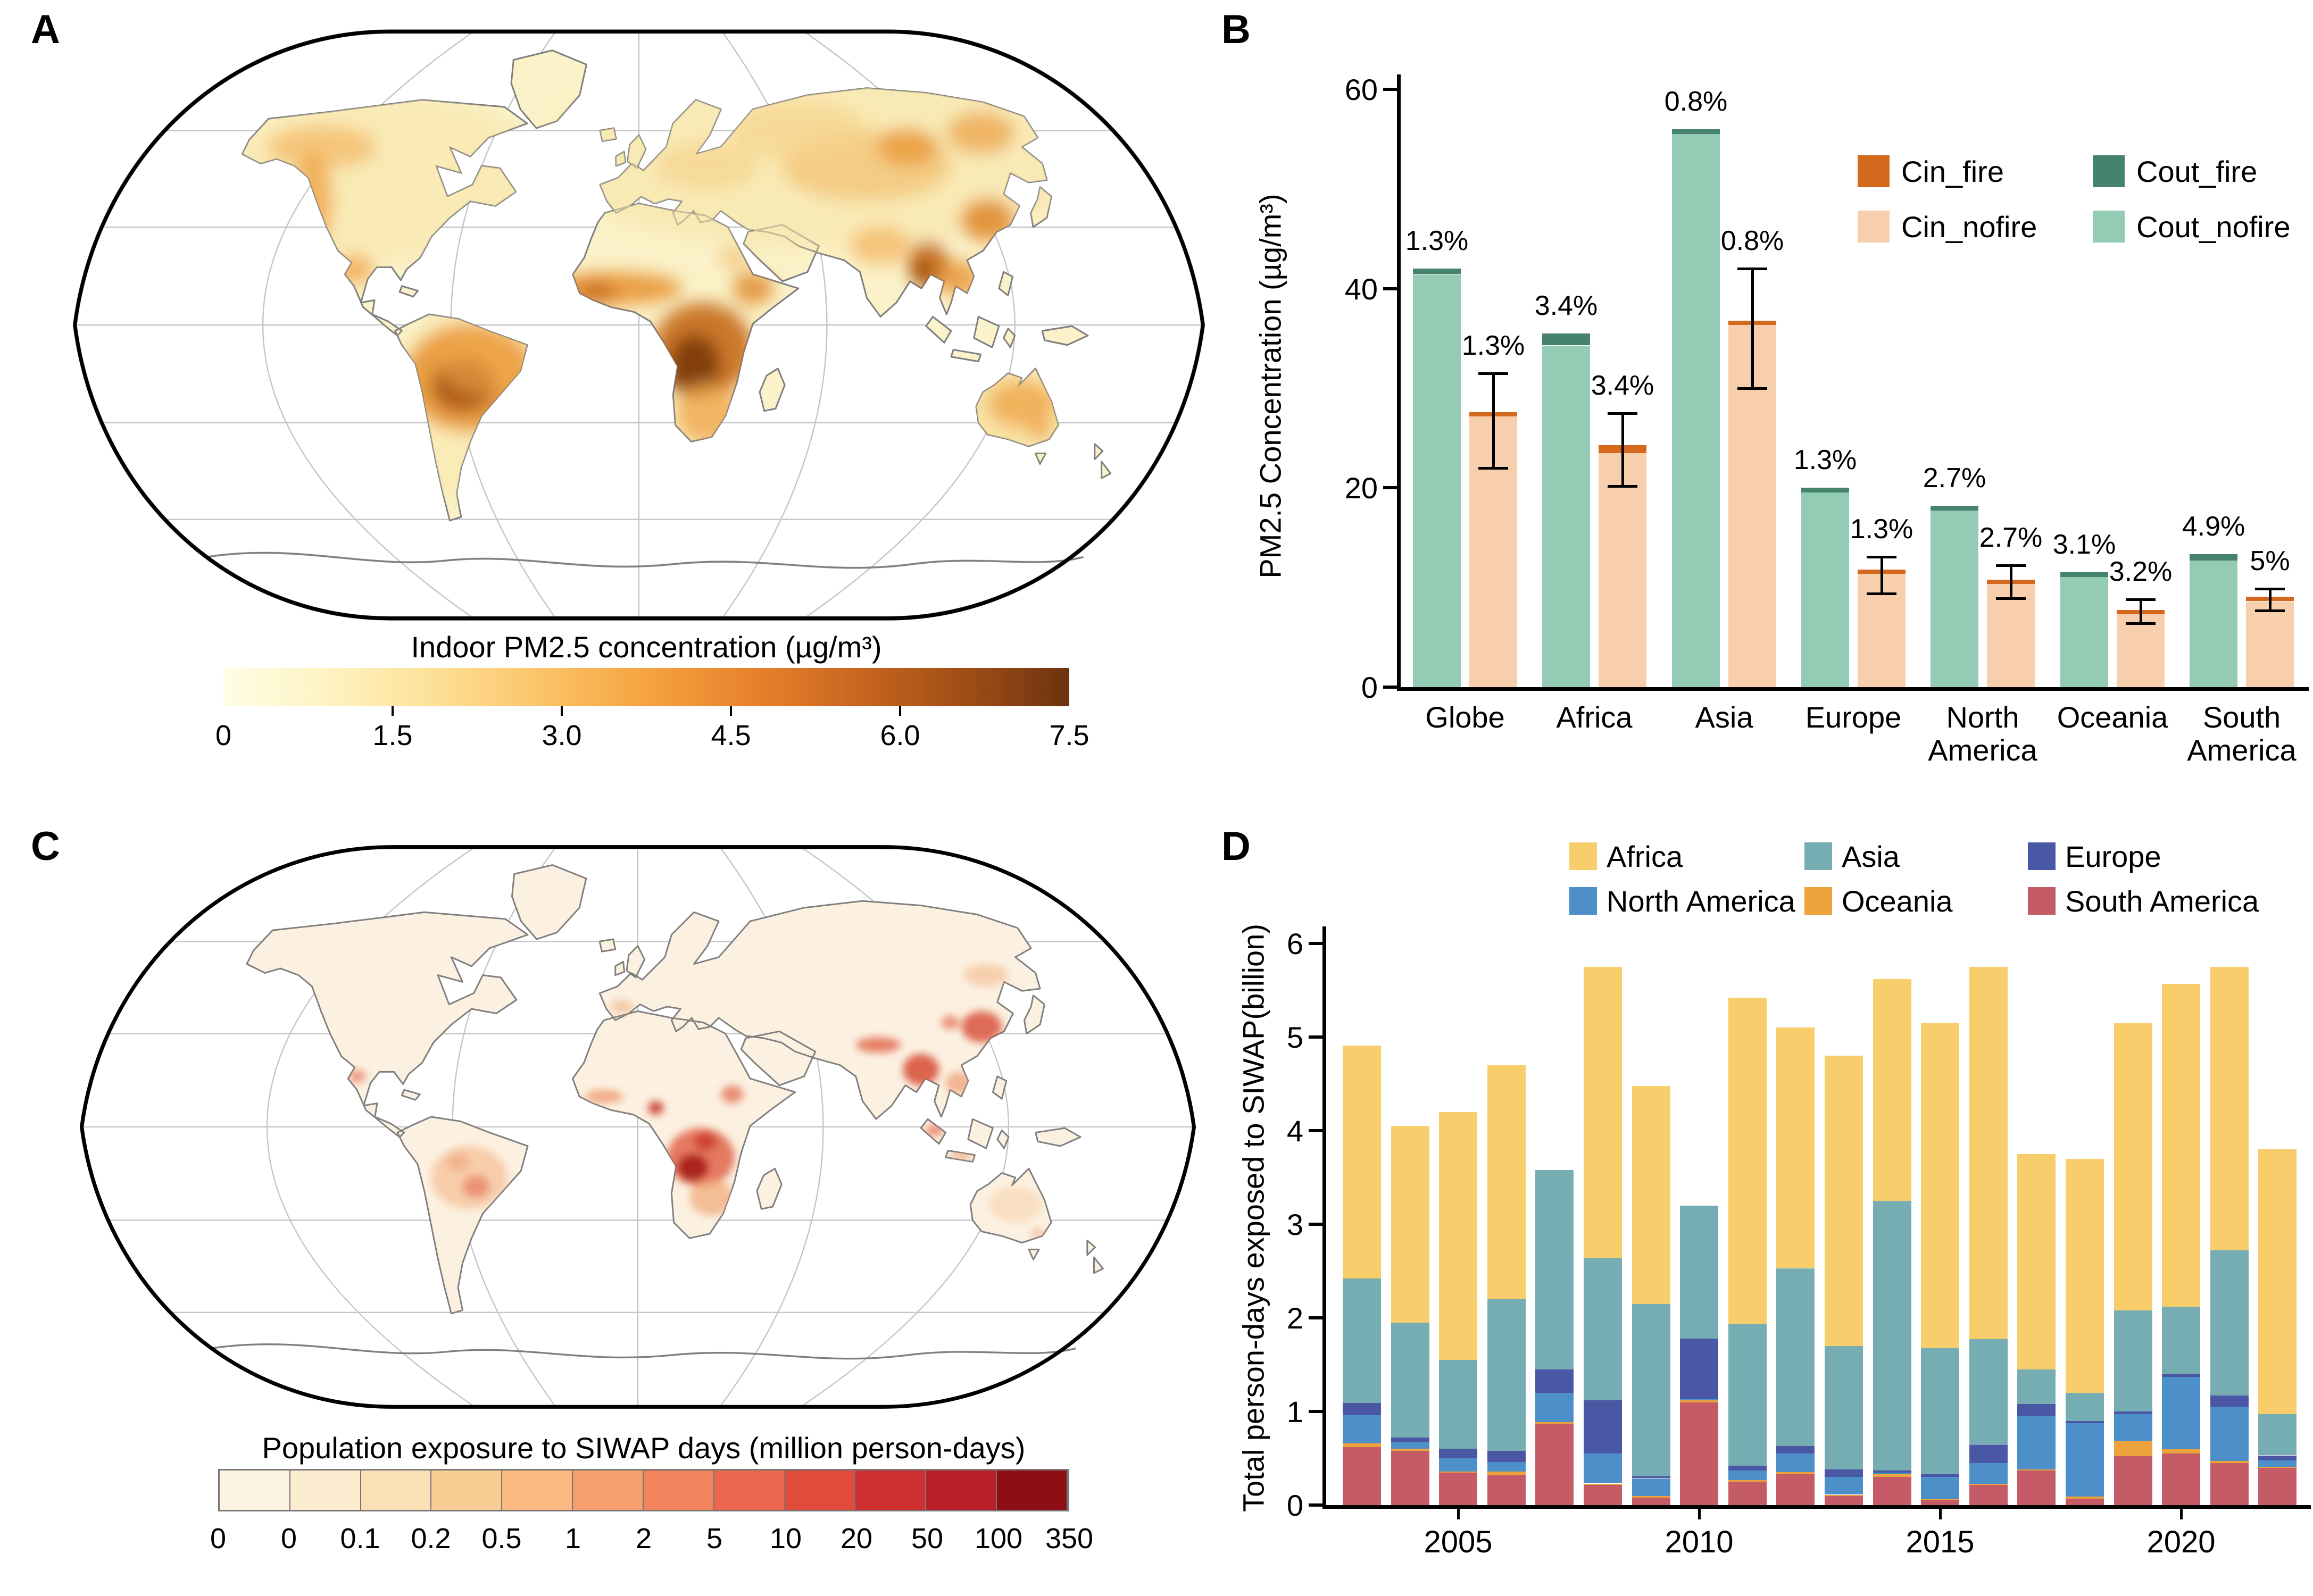 The width and height of the screenshot is (2313, 1596). Describe the element at coordinates (1362, 1429) in the screenshot. I see `stack-segment-north-america-2003` at that location.